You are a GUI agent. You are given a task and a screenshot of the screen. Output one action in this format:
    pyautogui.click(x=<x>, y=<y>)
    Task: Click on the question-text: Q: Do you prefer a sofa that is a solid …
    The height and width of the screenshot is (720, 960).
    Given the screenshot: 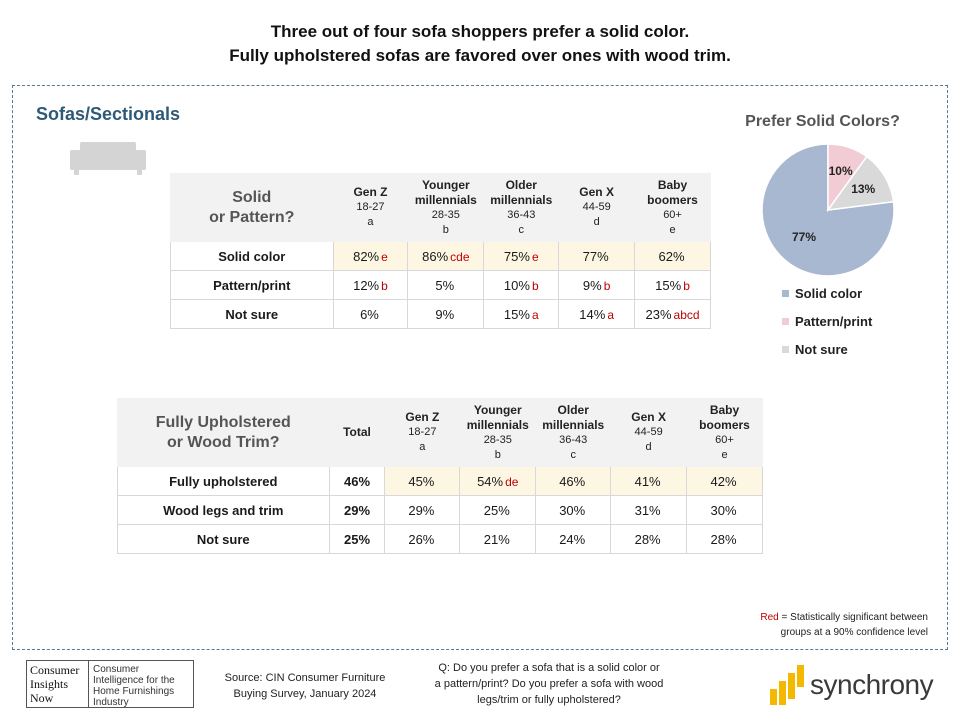 What is the action you would take?
    pyautogui.click(x=549, y=684)
    